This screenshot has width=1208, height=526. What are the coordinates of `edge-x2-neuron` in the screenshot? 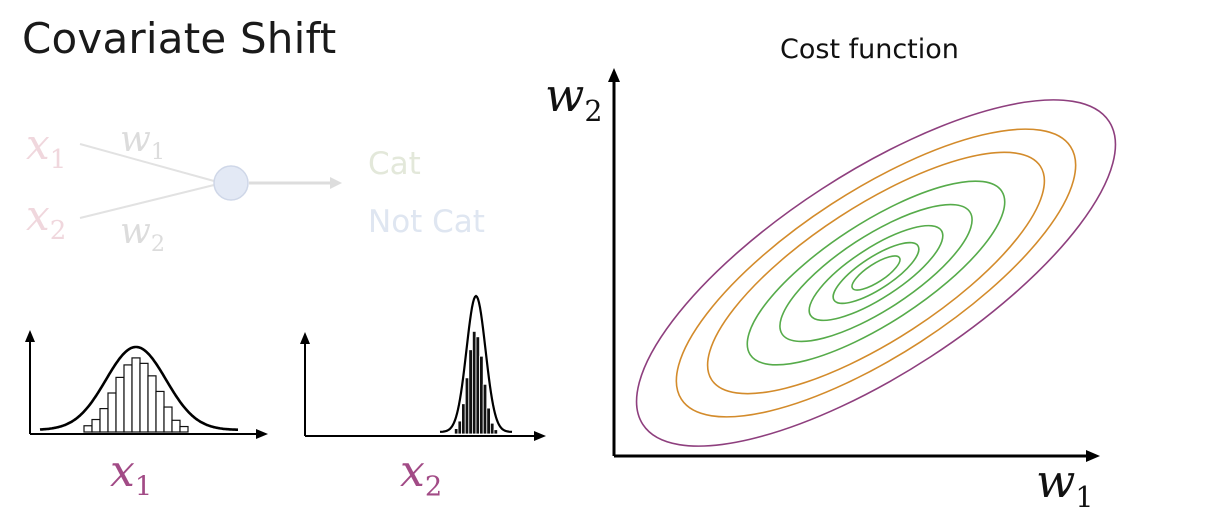 It's located at (147, 201).